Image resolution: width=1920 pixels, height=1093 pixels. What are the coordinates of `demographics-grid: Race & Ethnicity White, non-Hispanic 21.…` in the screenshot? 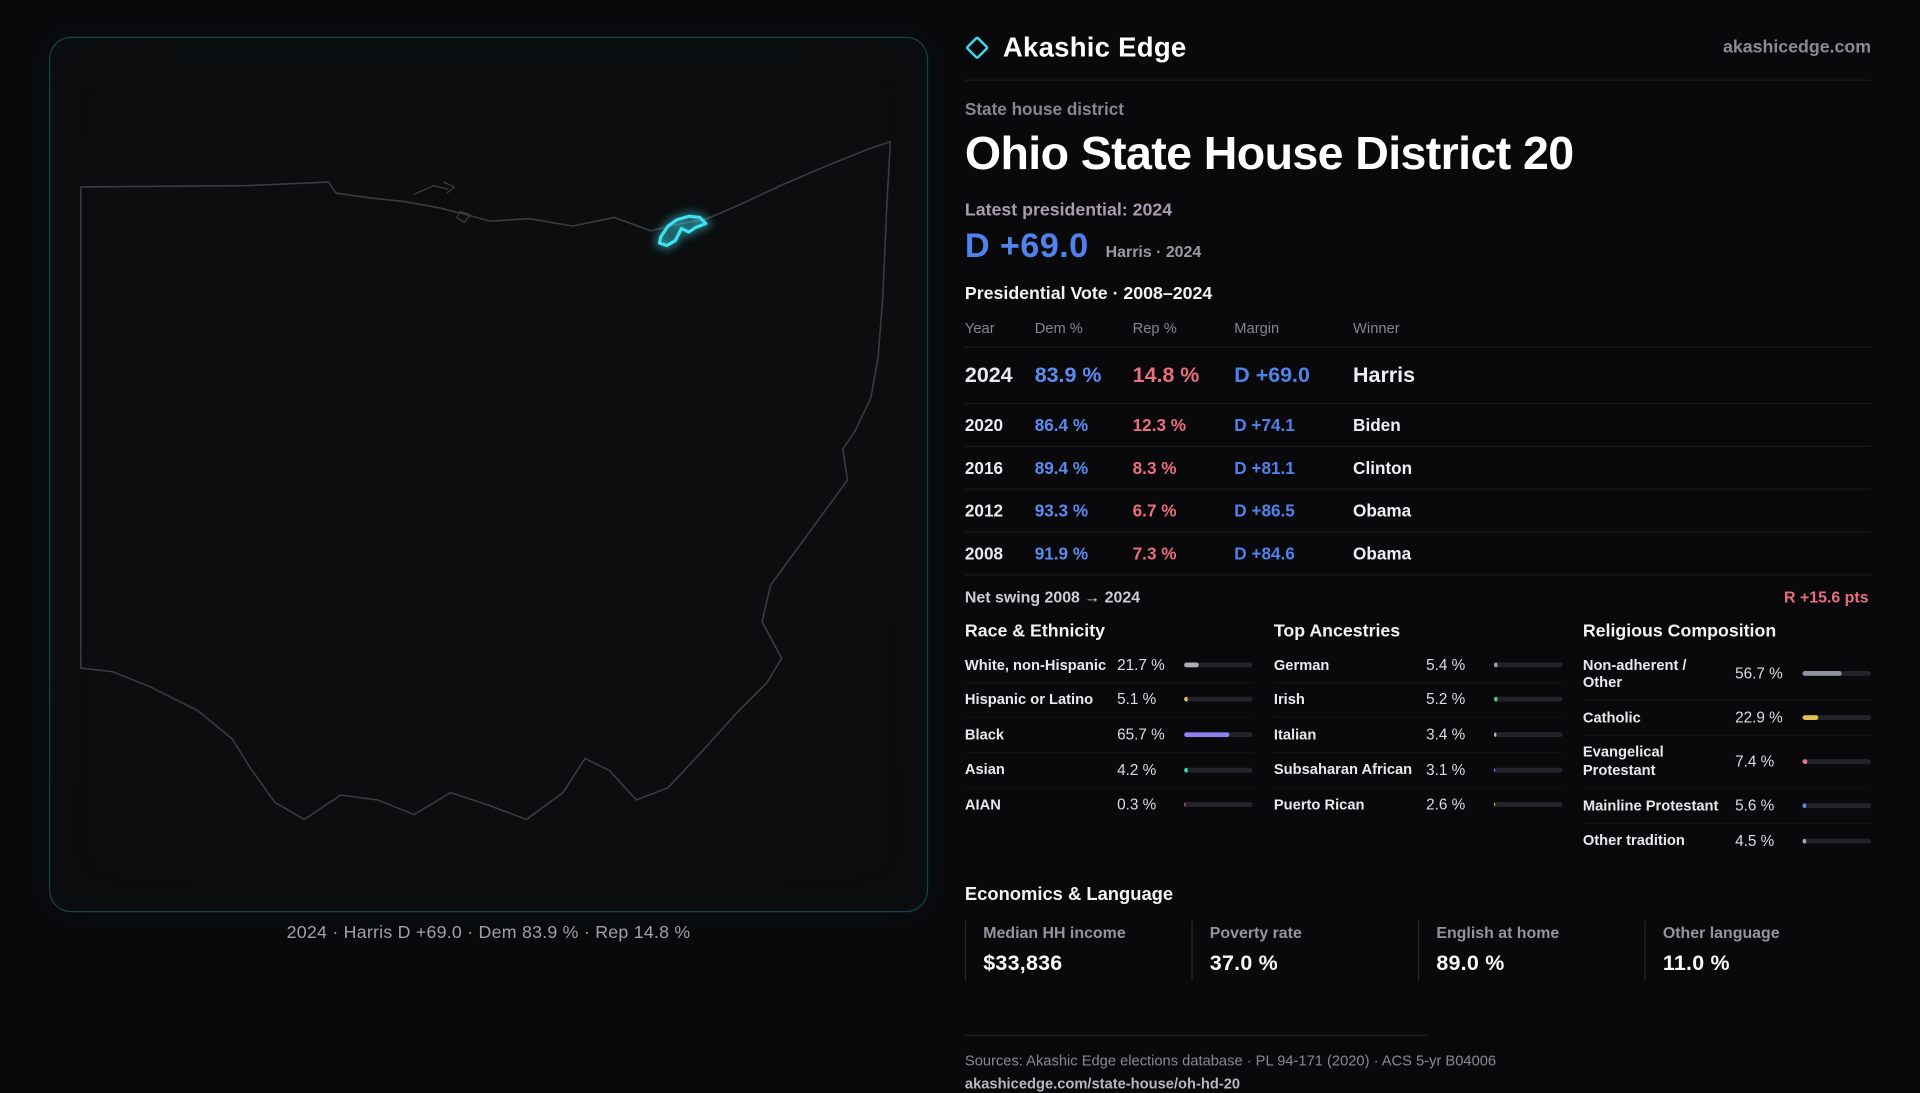 It's located at (1418, 740).